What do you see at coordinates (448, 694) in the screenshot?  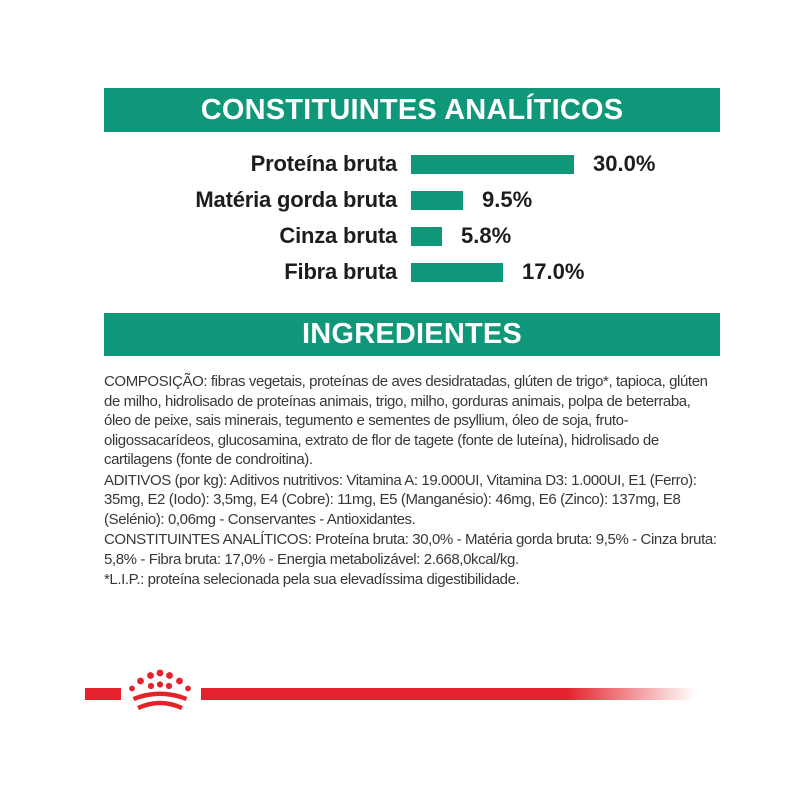 I see `divider-line-right` at bounding box center [448, 694].